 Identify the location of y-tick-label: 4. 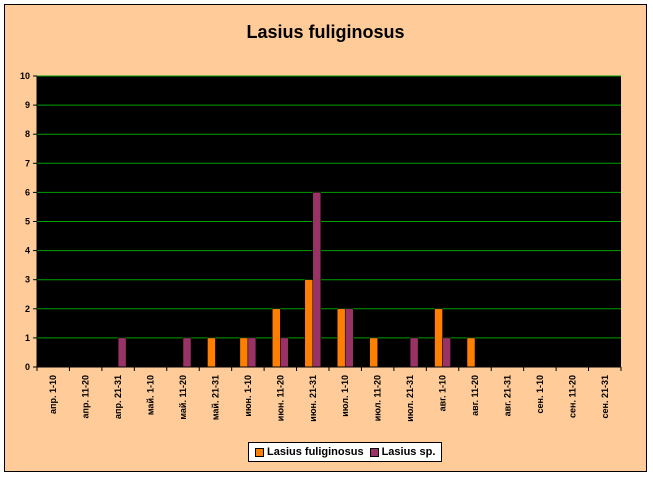
(27, 251).